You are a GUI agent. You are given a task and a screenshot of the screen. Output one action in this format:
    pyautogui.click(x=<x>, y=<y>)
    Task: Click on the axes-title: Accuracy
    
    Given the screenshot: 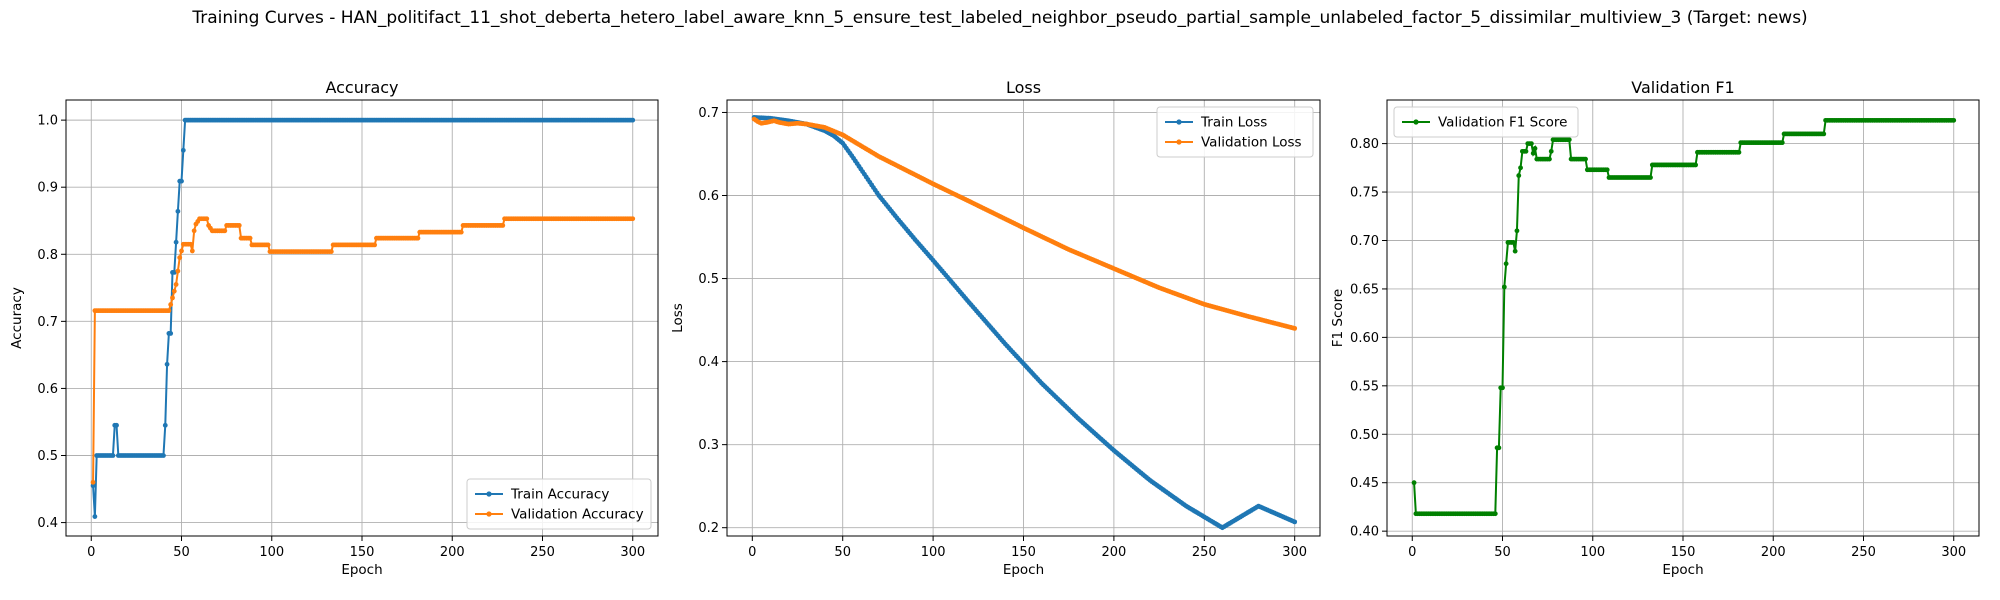 What is the action you would take?
    pyautogui.click(x=361, y=87)
    